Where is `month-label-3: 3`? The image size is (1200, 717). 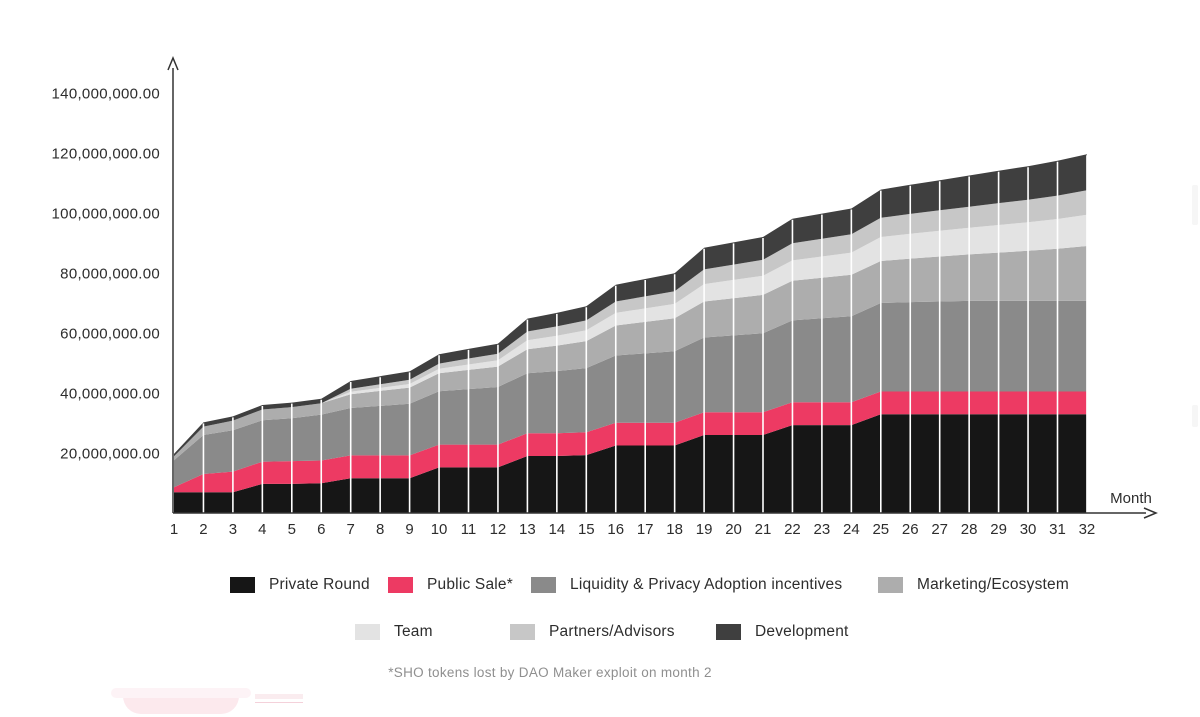 month-label-3: 3 is located at coordinates (233, 529).